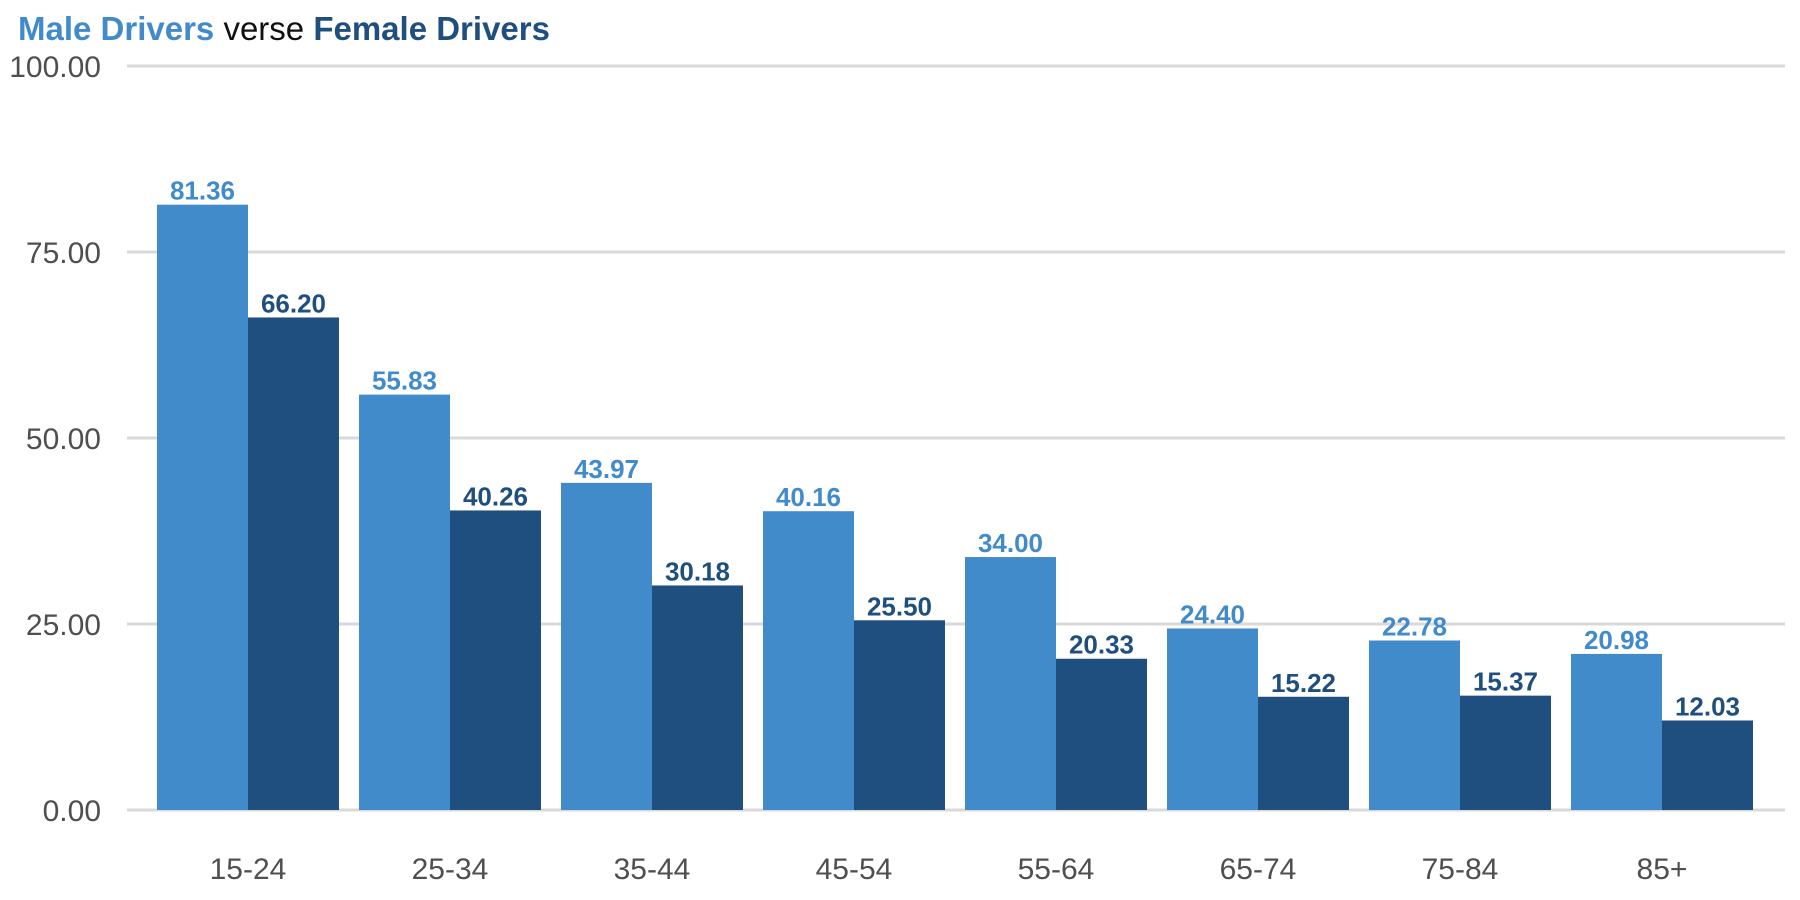 Image resolution: width=1800 pixels, height=900 pixels. I want to click on y-tick-label: 0.00, so click(72, 811).